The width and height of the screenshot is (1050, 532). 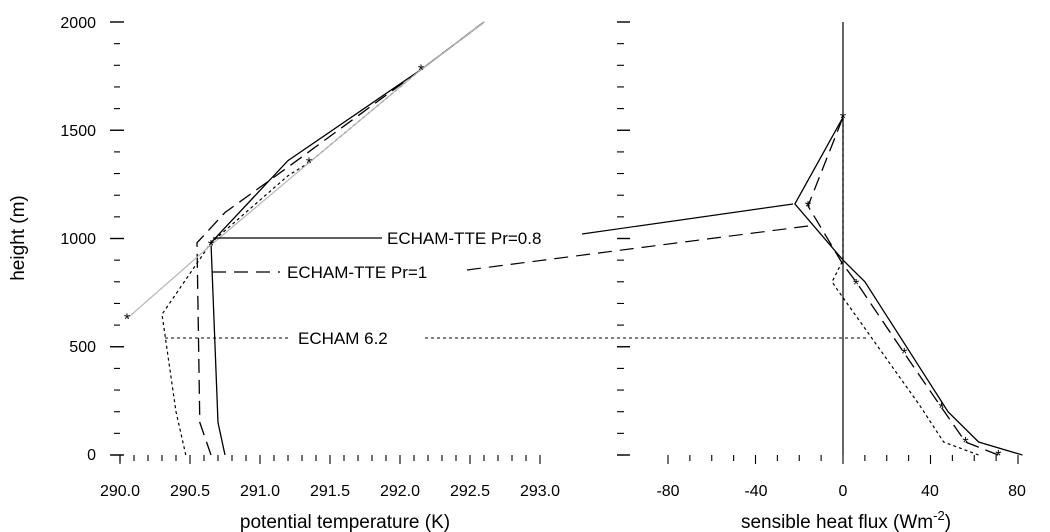 I want to click on right-x-axis-title-main: sensible heat flux (Wm, so click(x=837, y=522).